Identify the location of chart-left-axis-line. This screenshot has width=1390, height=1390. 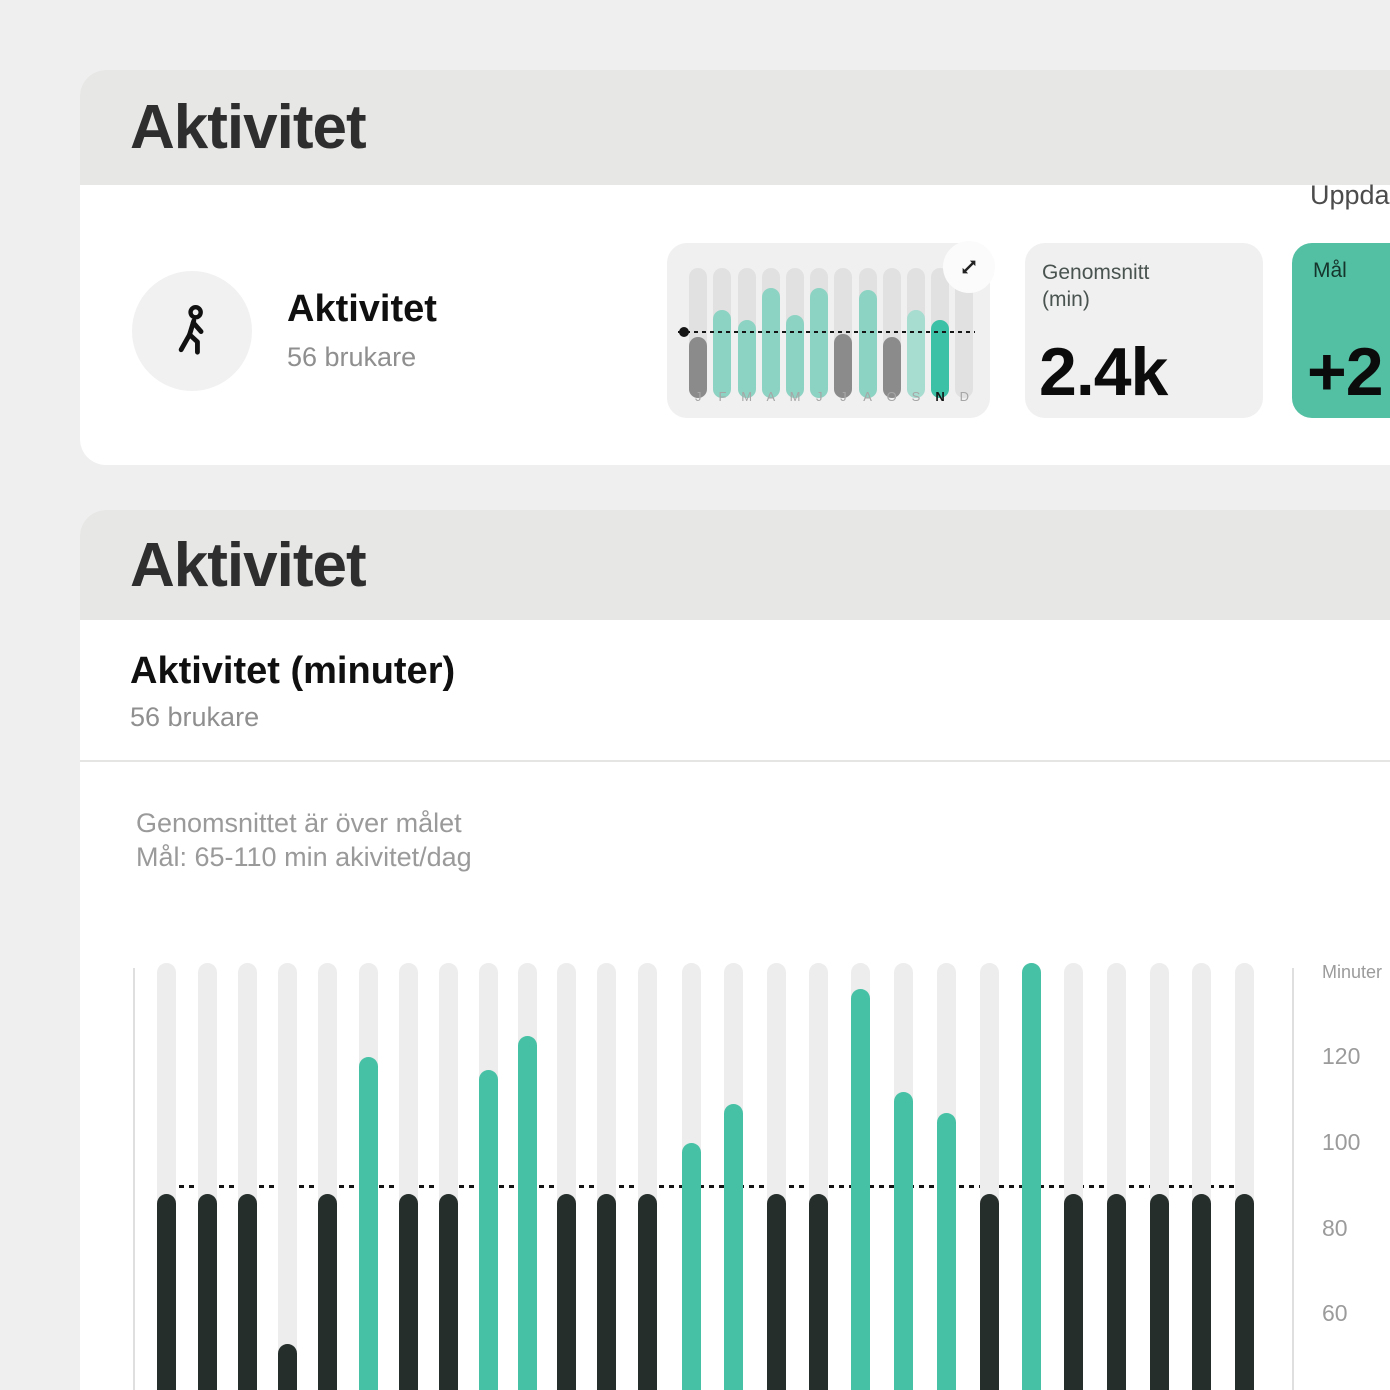
(134, 1179).